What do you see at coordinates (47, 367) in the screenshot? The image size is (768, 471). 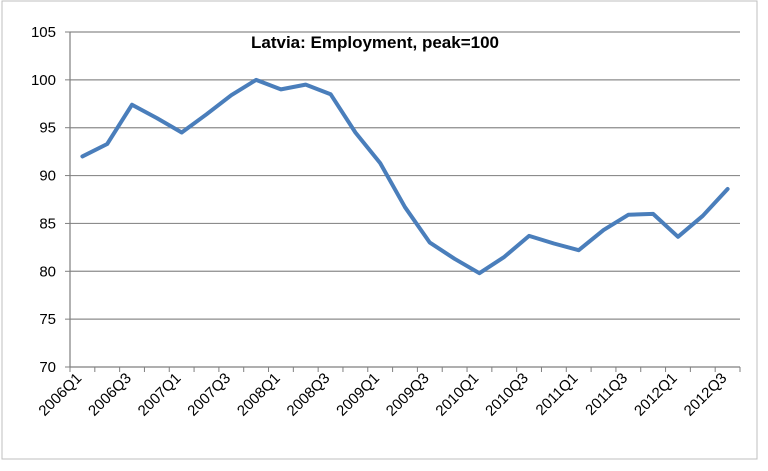 I see `y-tick-label-70: 70` at bounding box center [47, 367].